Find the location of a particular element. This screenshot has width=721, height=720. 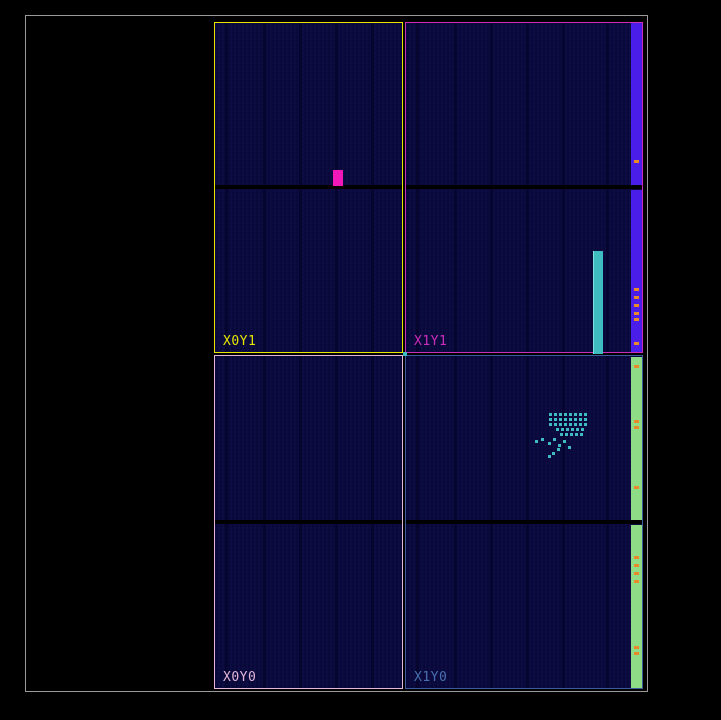

io-bank-top-lower is located at coordinates (636, 271).